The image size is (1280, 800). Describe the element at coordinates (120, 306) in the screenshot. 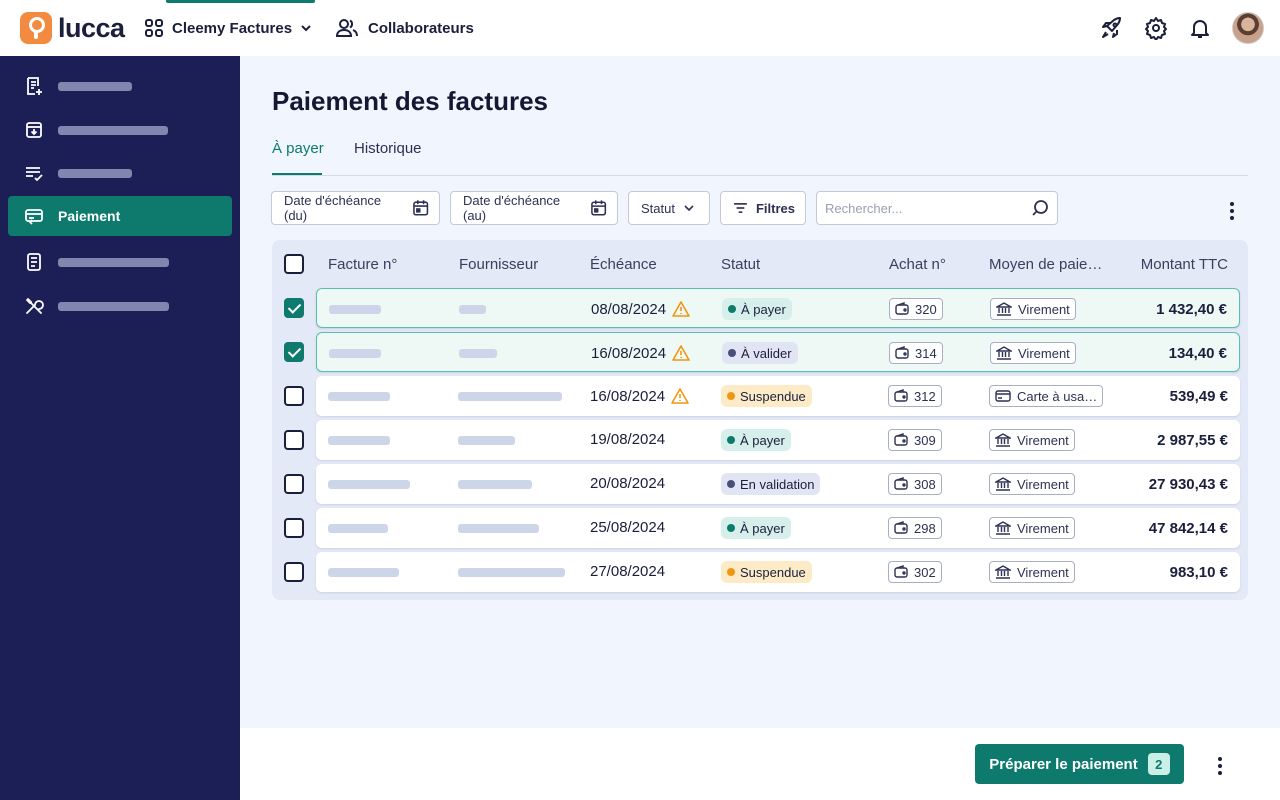

I see `sidebar-item-settings` at that location.